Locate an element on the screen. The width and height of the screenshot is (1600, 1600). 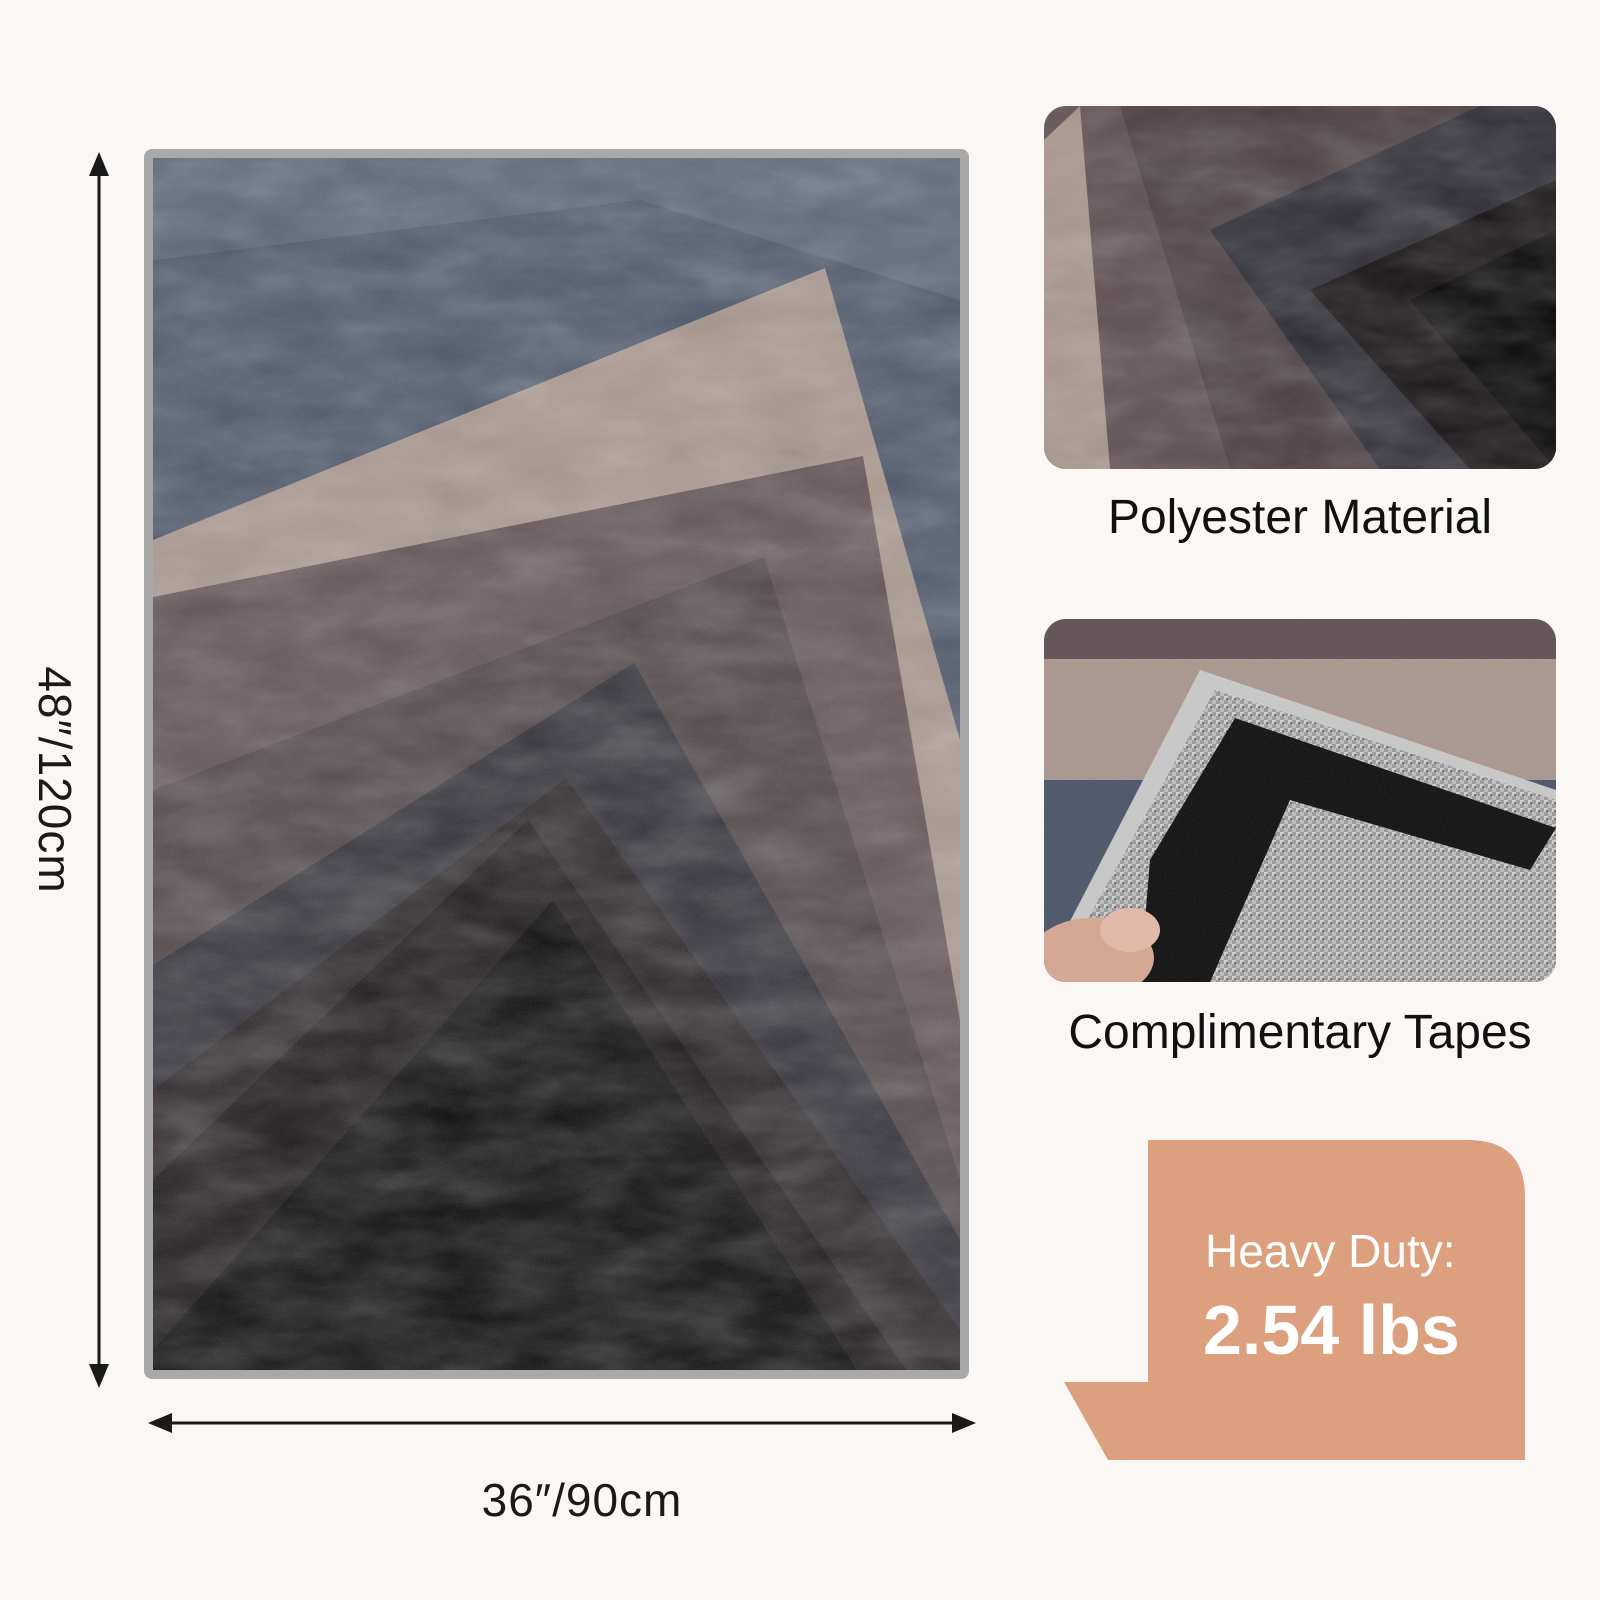
width-dimension-label: 36″/90cm is located at coordinates (582, 1500).